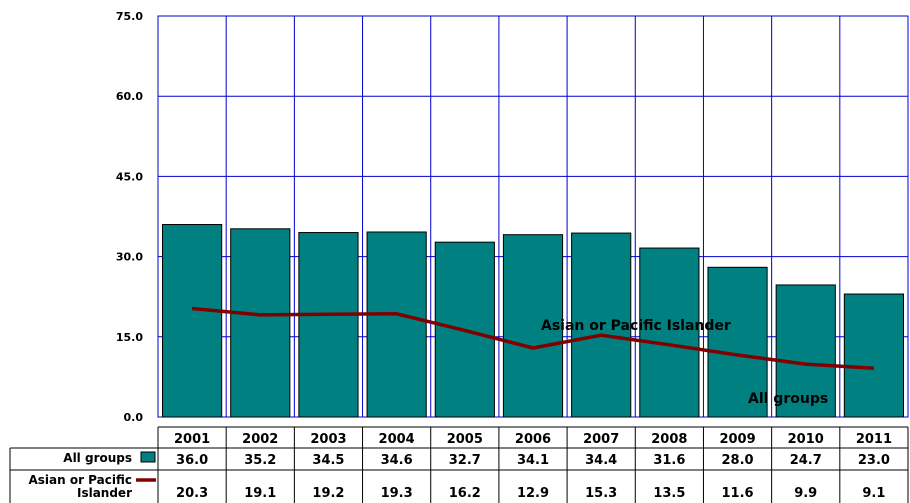 Image resolution: width=910 pixels, height=503 pixels. I want to click on table-header-year: 2008, so click(669, 439).